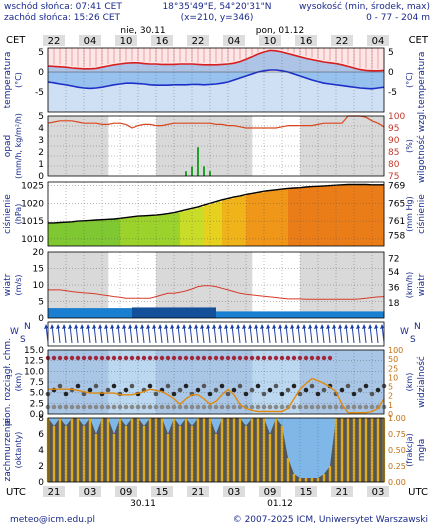  I want to click on precip-bar, so click(204, 171).